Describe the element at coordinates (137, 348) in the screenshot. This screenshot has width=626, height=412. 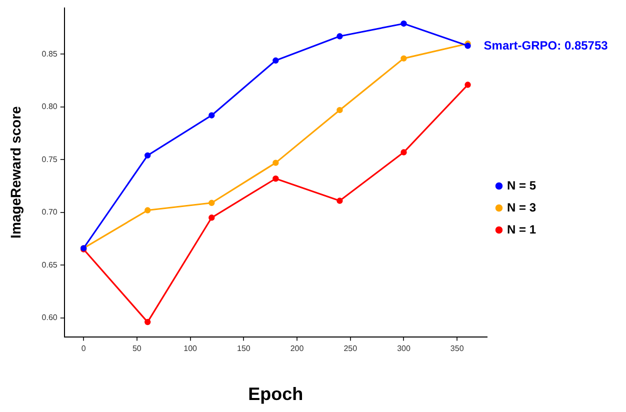
I see `x-tick-label: 50` at that location.